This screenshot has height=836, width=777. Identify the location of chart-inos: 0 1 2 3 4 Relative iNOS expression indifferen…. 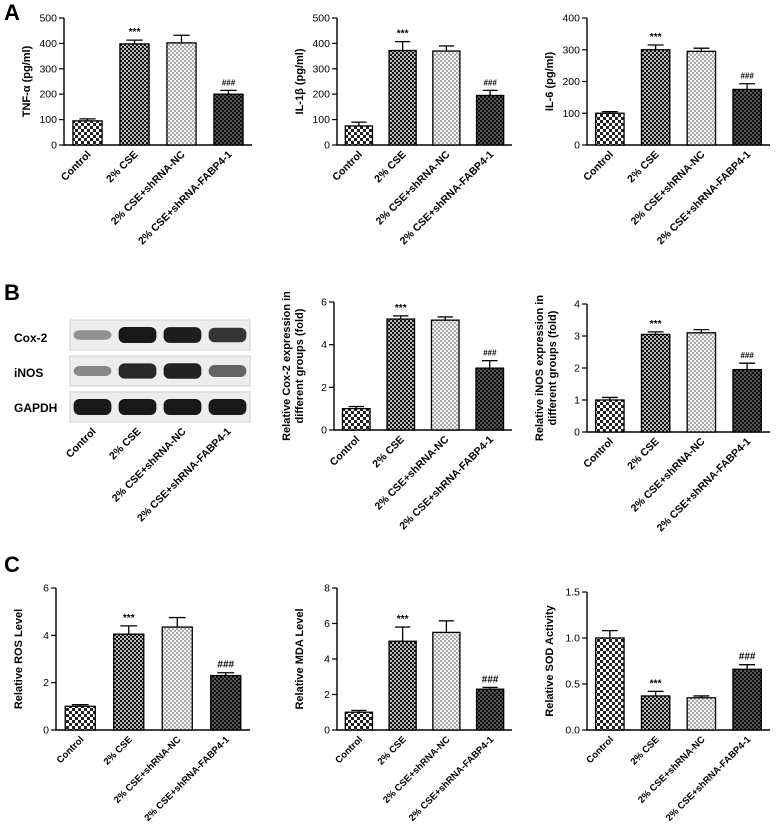
(652, 414).